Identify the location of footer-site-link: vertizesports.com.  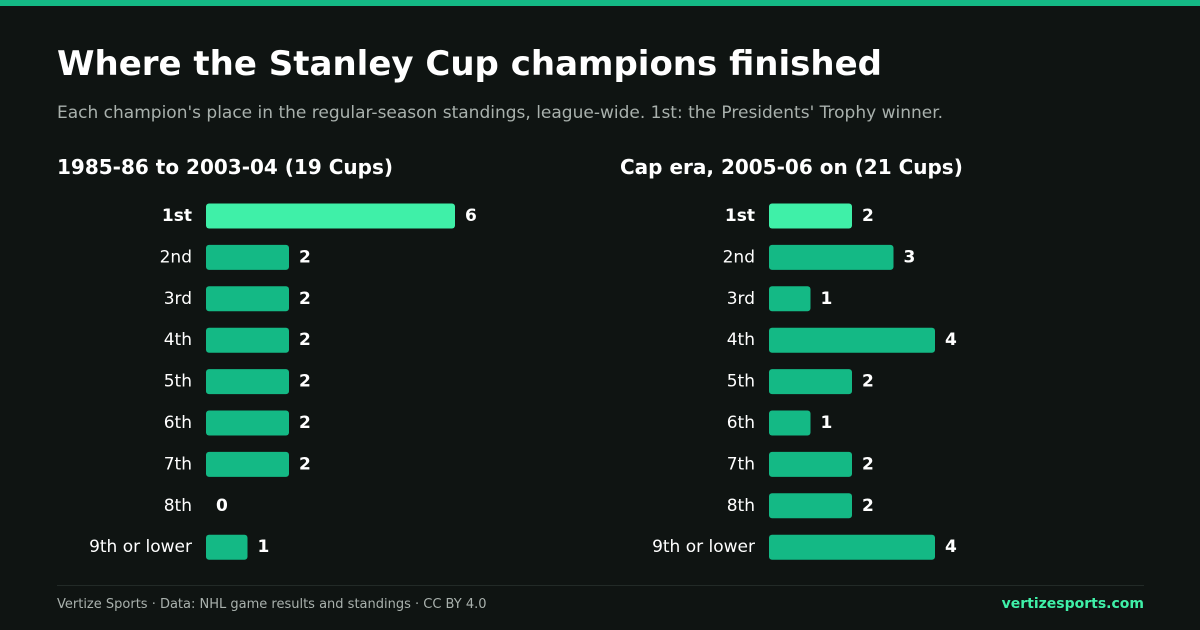
(1072, 604).